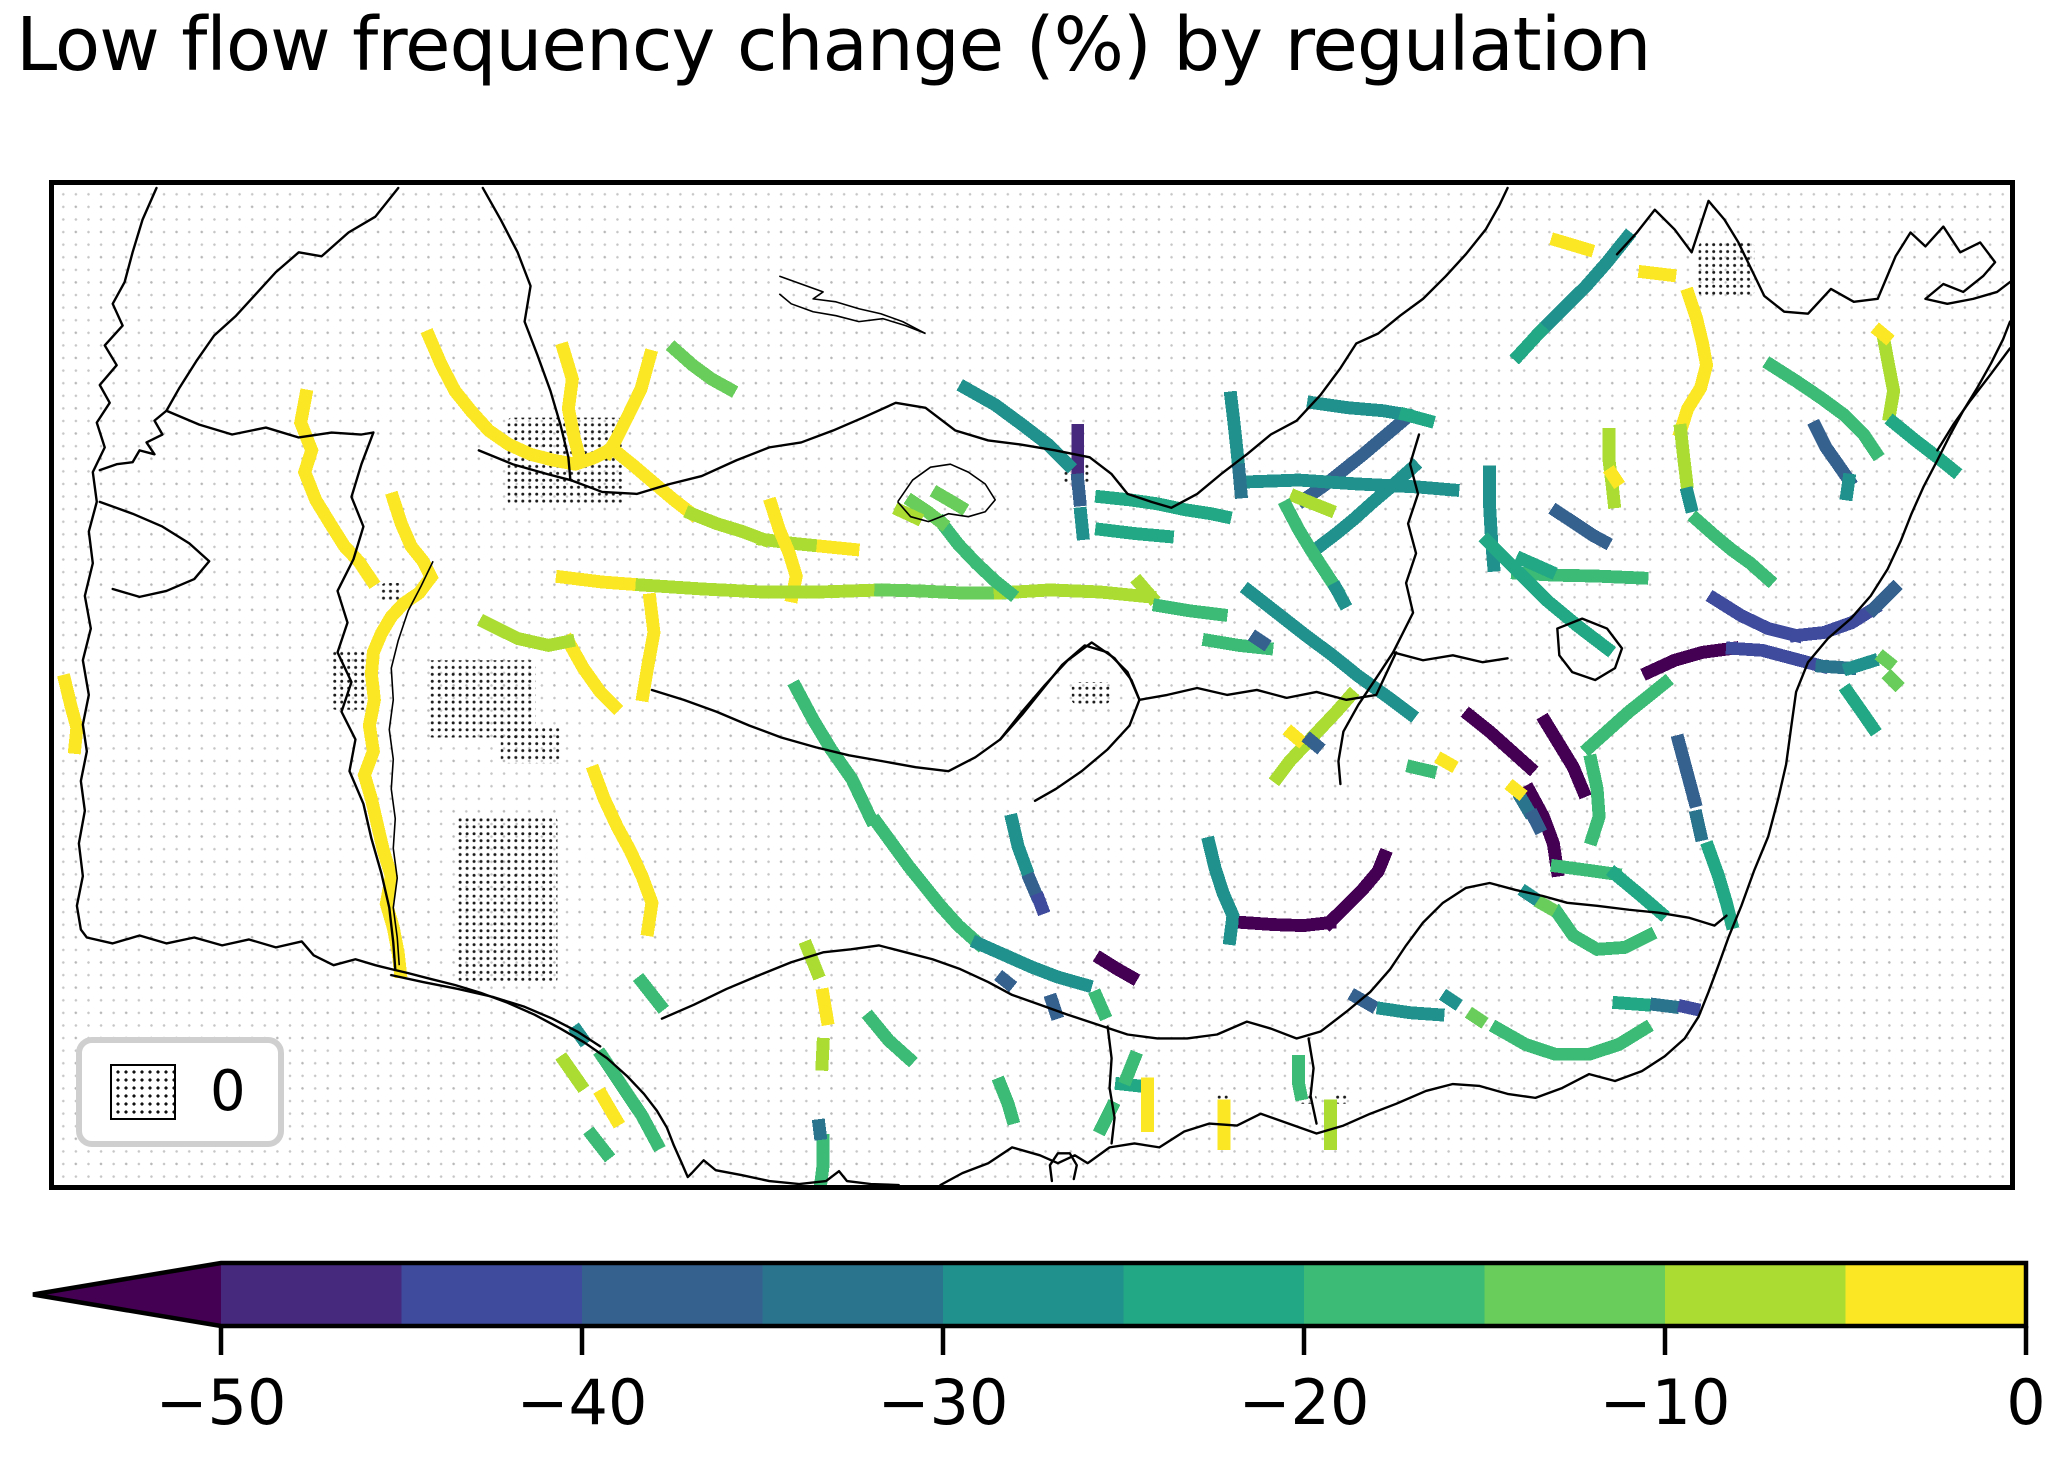  Describe the element at coordinates (228, 1091) in the screenshot. I see `zero-legend-label: 0` at that location.